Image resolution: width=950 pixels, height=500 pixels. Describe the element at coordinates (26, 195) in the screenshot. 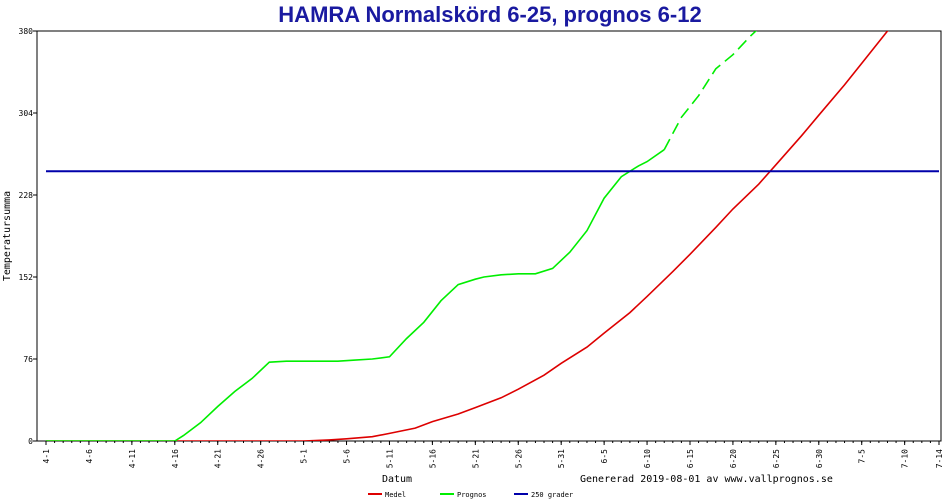

I see `y-tick-label: 228` at that location.